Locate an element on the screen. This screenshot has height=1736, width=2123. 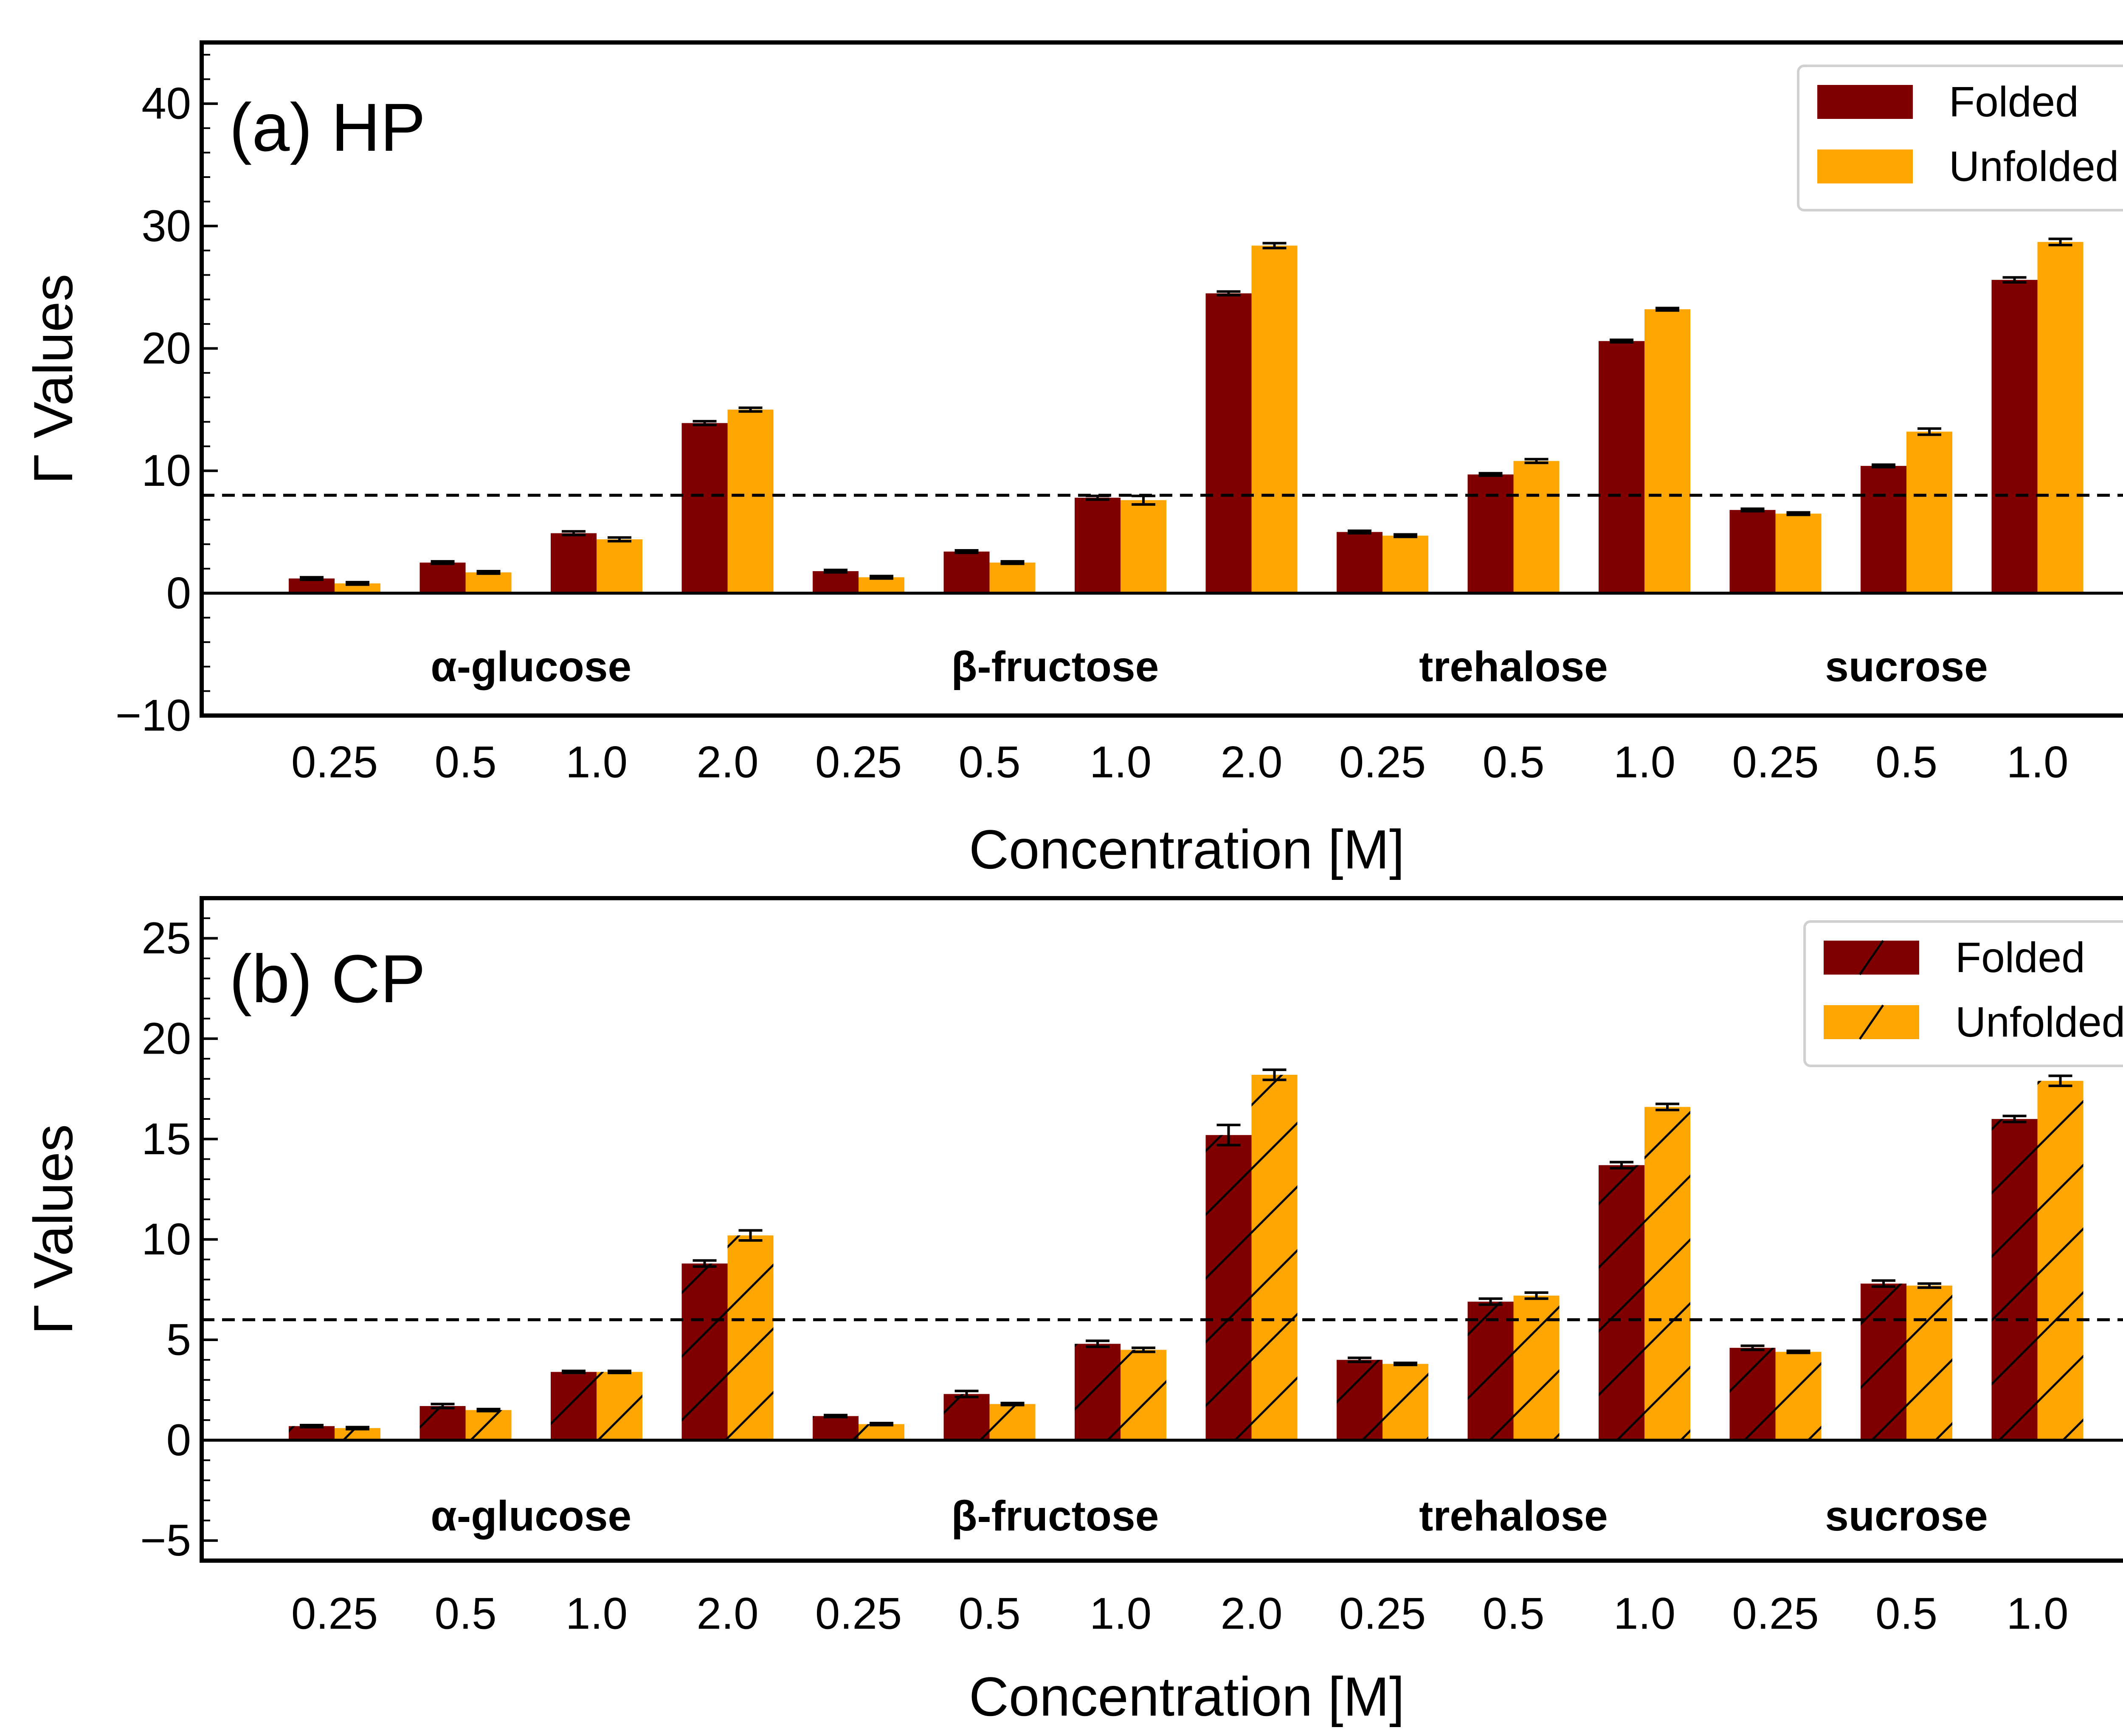
legend-swatch-folded is located at coordinates (1865, 102).